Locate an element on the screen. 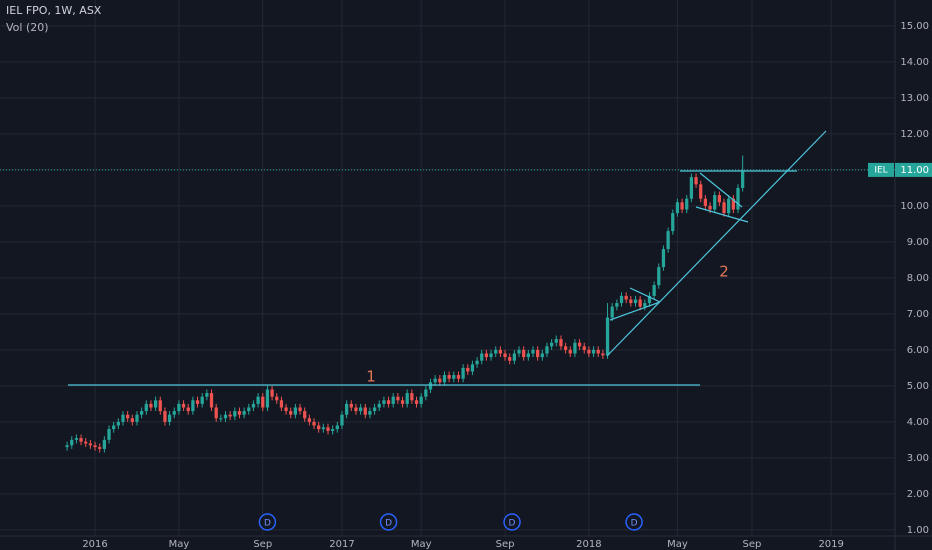  price-label: 11.00 is located at coordinates (914, 170).